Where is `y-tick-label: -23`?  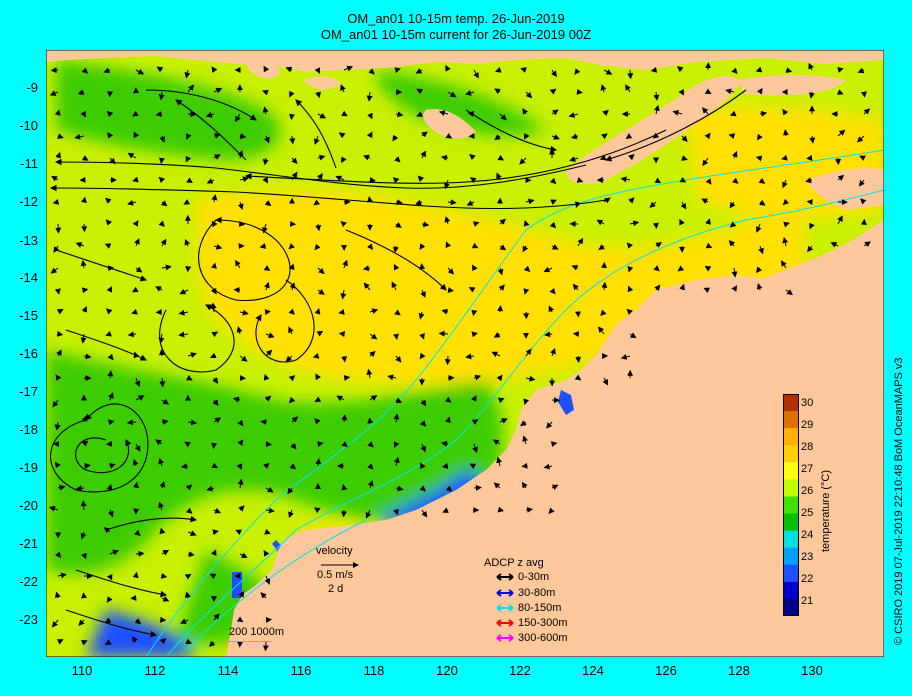 y-tick-label: -23 is located at coordinates (28, 619).